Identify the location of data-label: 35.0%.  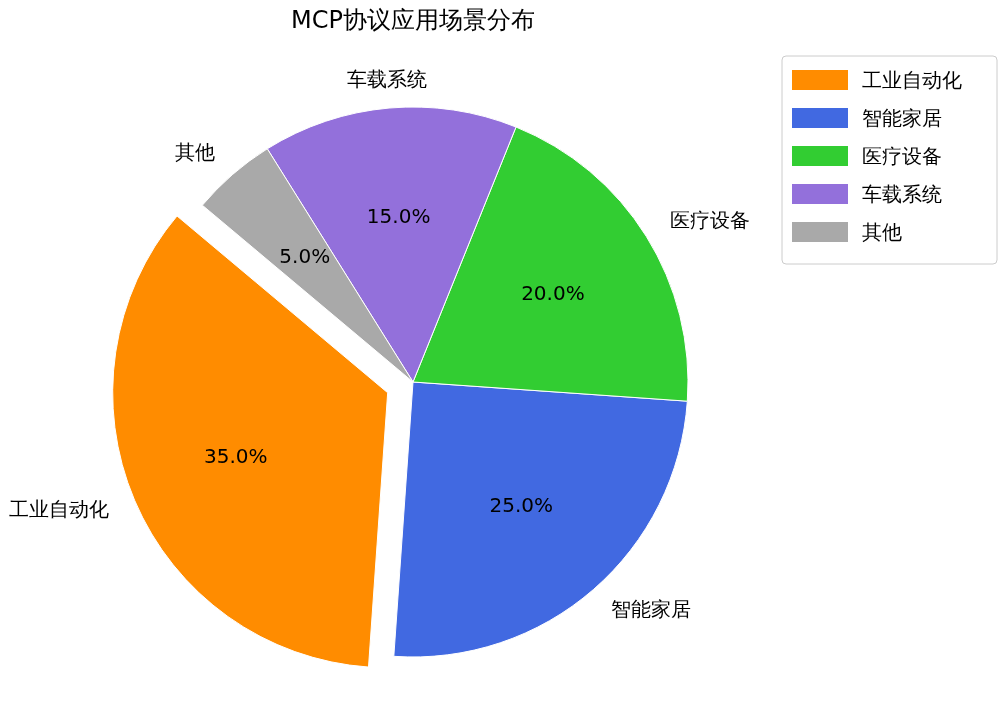
(236, 455).